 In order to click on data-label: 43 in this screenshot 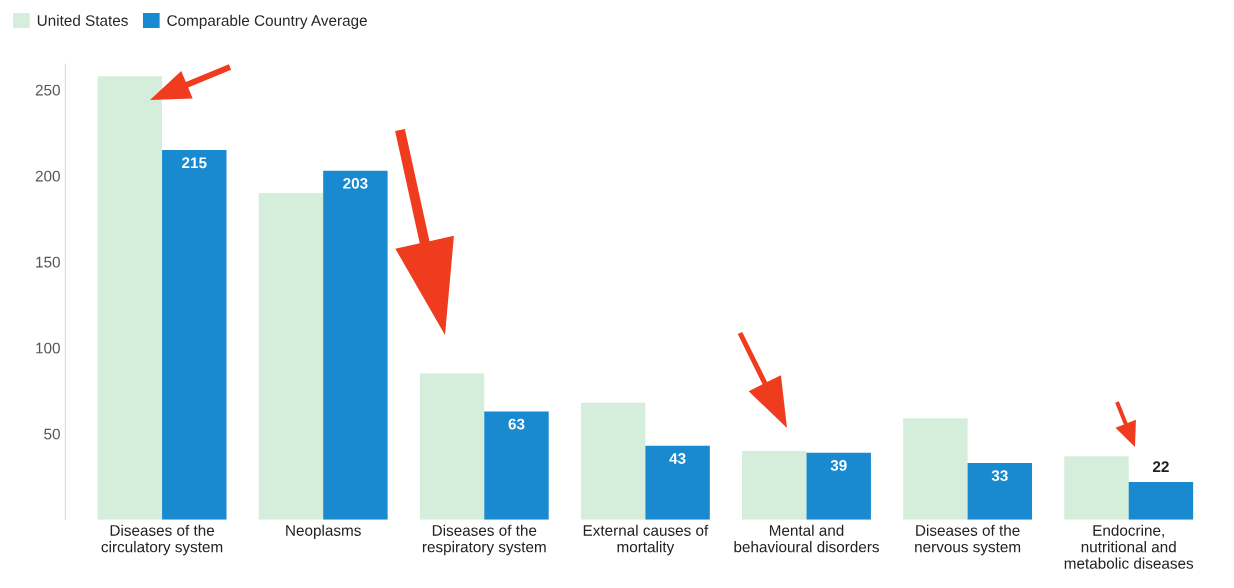, I will do `click(677, 458)`.